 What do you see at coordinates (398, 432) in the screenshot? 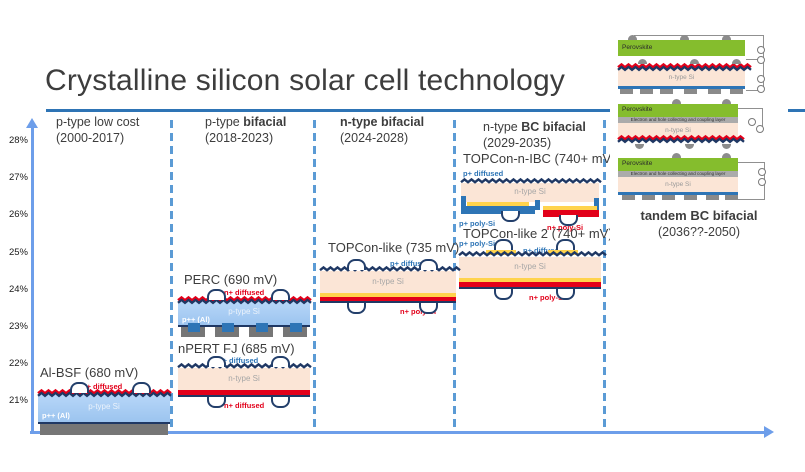
I see `x-axis` at bounding box center [398, 432].